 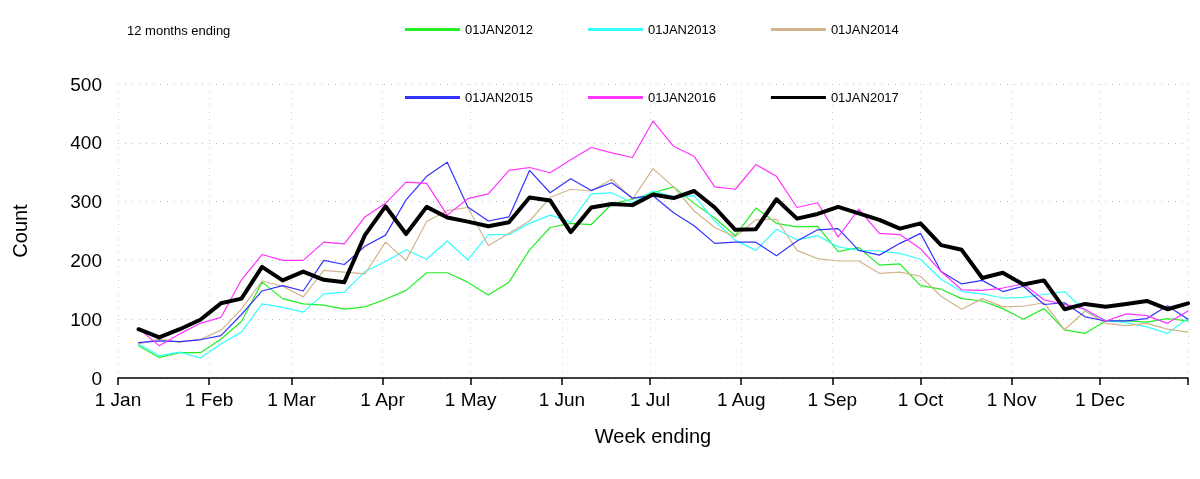 I want to click on legend-label: 01JAN2016, so click(x=681, y=97).